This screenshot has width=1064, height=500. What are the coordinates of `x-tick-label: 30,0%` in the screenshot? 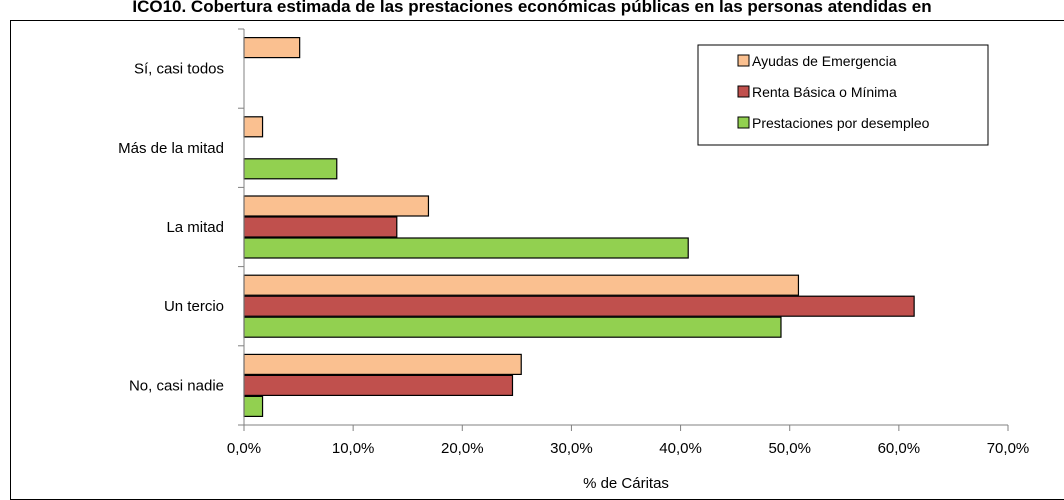 It's located at (571, 448).